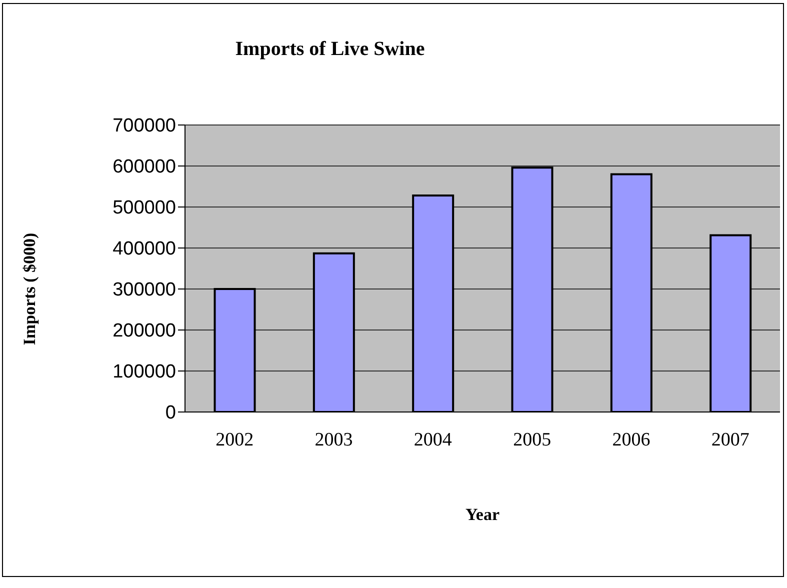  Describe the element at coordinates (144, 249) in the screenshot. I see `y-tick-label: 400000` at that location.